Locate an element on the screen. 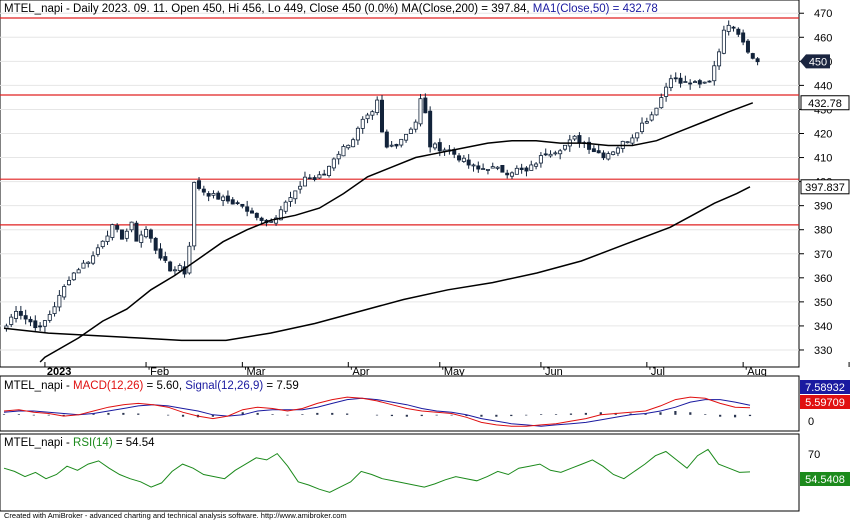 This screenshot has width=850, height=520. macd-badge-signal: 7.58932 is located at coordinates (825, 387).